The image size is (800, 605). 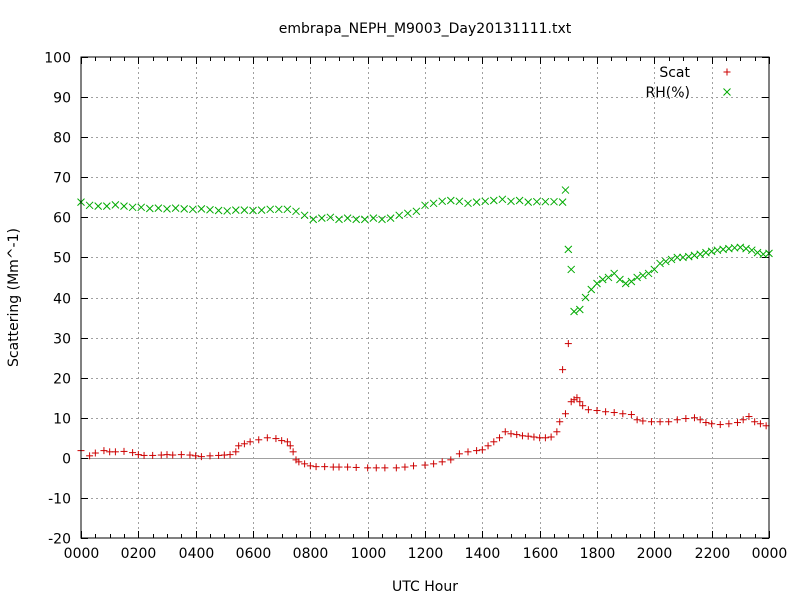 What do you see at coordinates (668, 93) in the screenshot?
I see `legend-label: RH(%)` at bounding box center [668, 93].